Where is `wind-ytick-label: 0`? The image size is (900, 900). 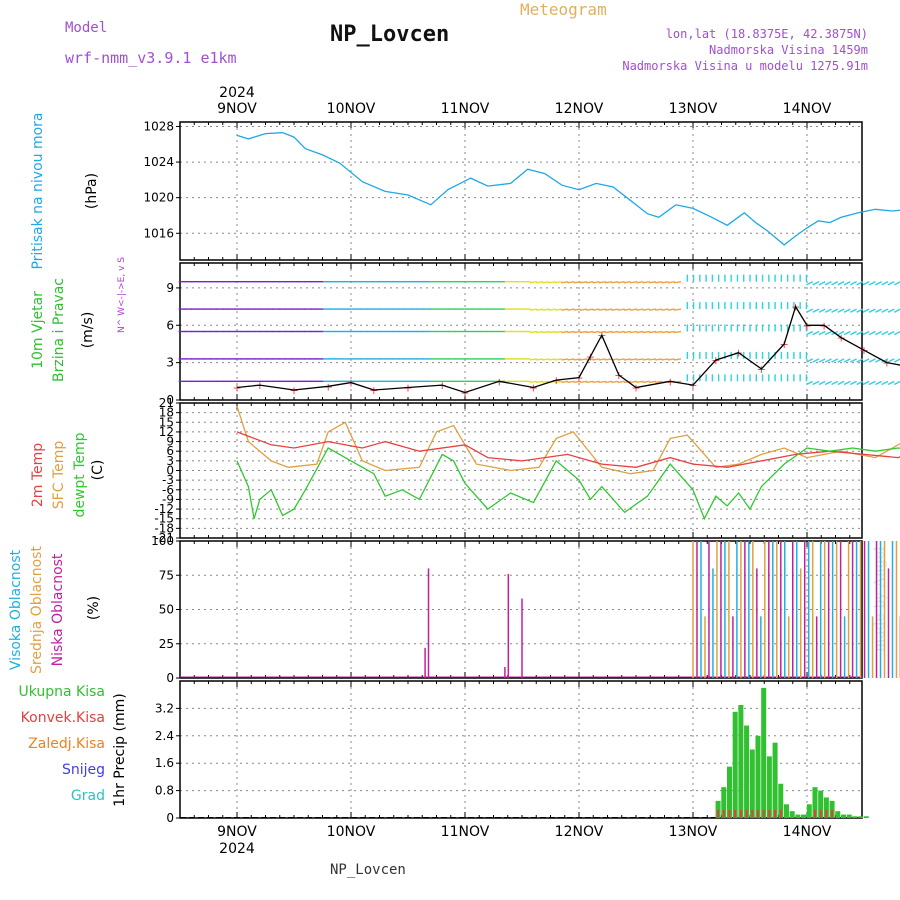
wind-ytick-label: 0 is located at coordinates (170, 400).